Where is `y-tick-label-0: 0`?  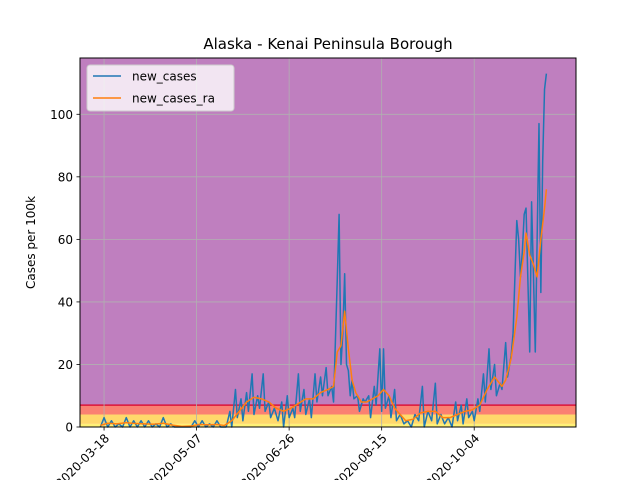
y-tick-label-0: 0 is located at coordinates (69, 428).